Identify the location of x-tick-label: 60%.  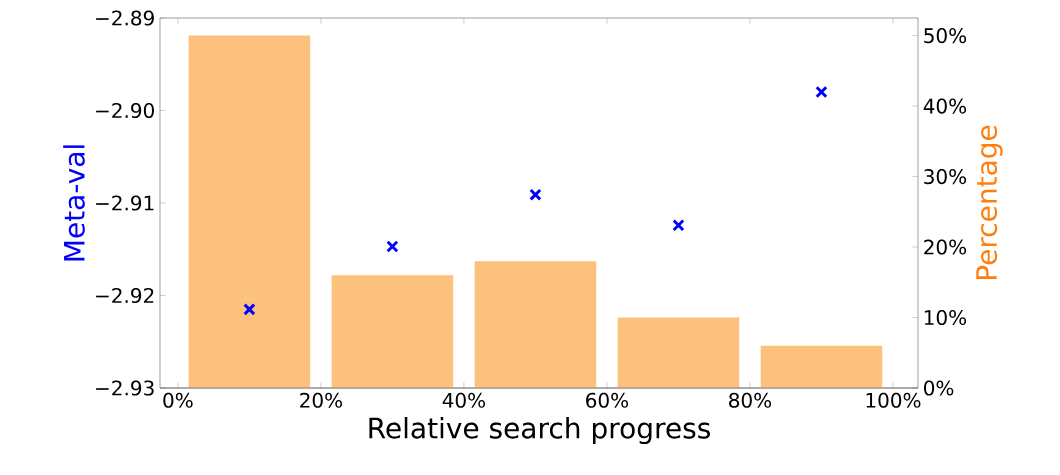
(607, 400).